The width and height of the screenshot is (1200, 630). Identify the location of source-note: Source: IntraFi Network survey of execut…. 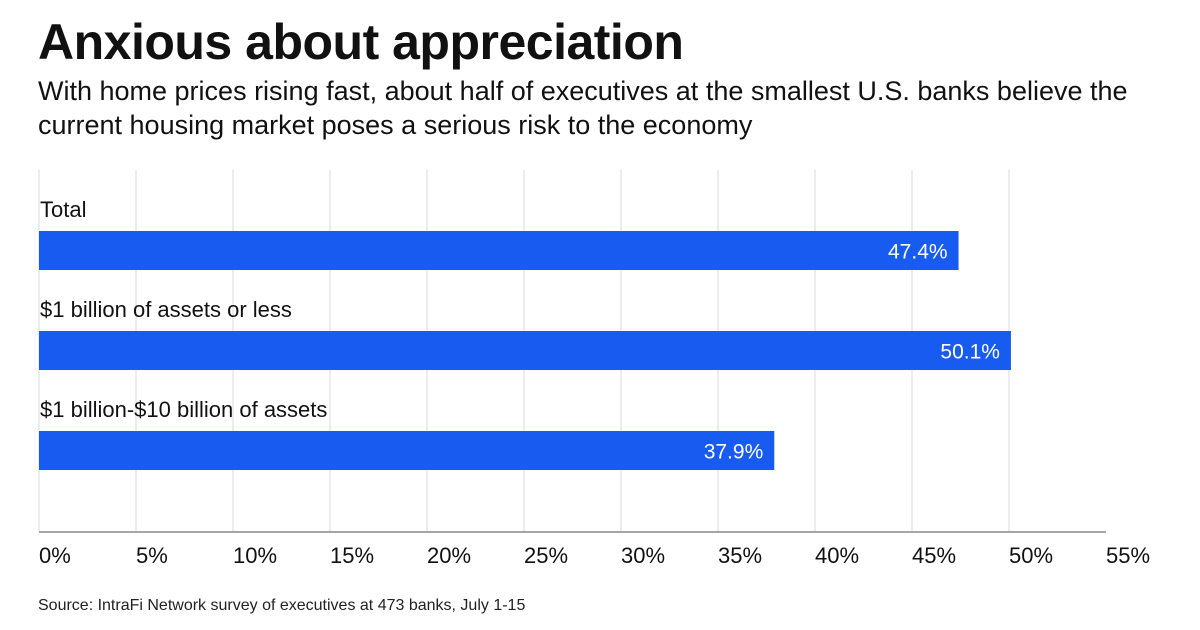
(282, 605).